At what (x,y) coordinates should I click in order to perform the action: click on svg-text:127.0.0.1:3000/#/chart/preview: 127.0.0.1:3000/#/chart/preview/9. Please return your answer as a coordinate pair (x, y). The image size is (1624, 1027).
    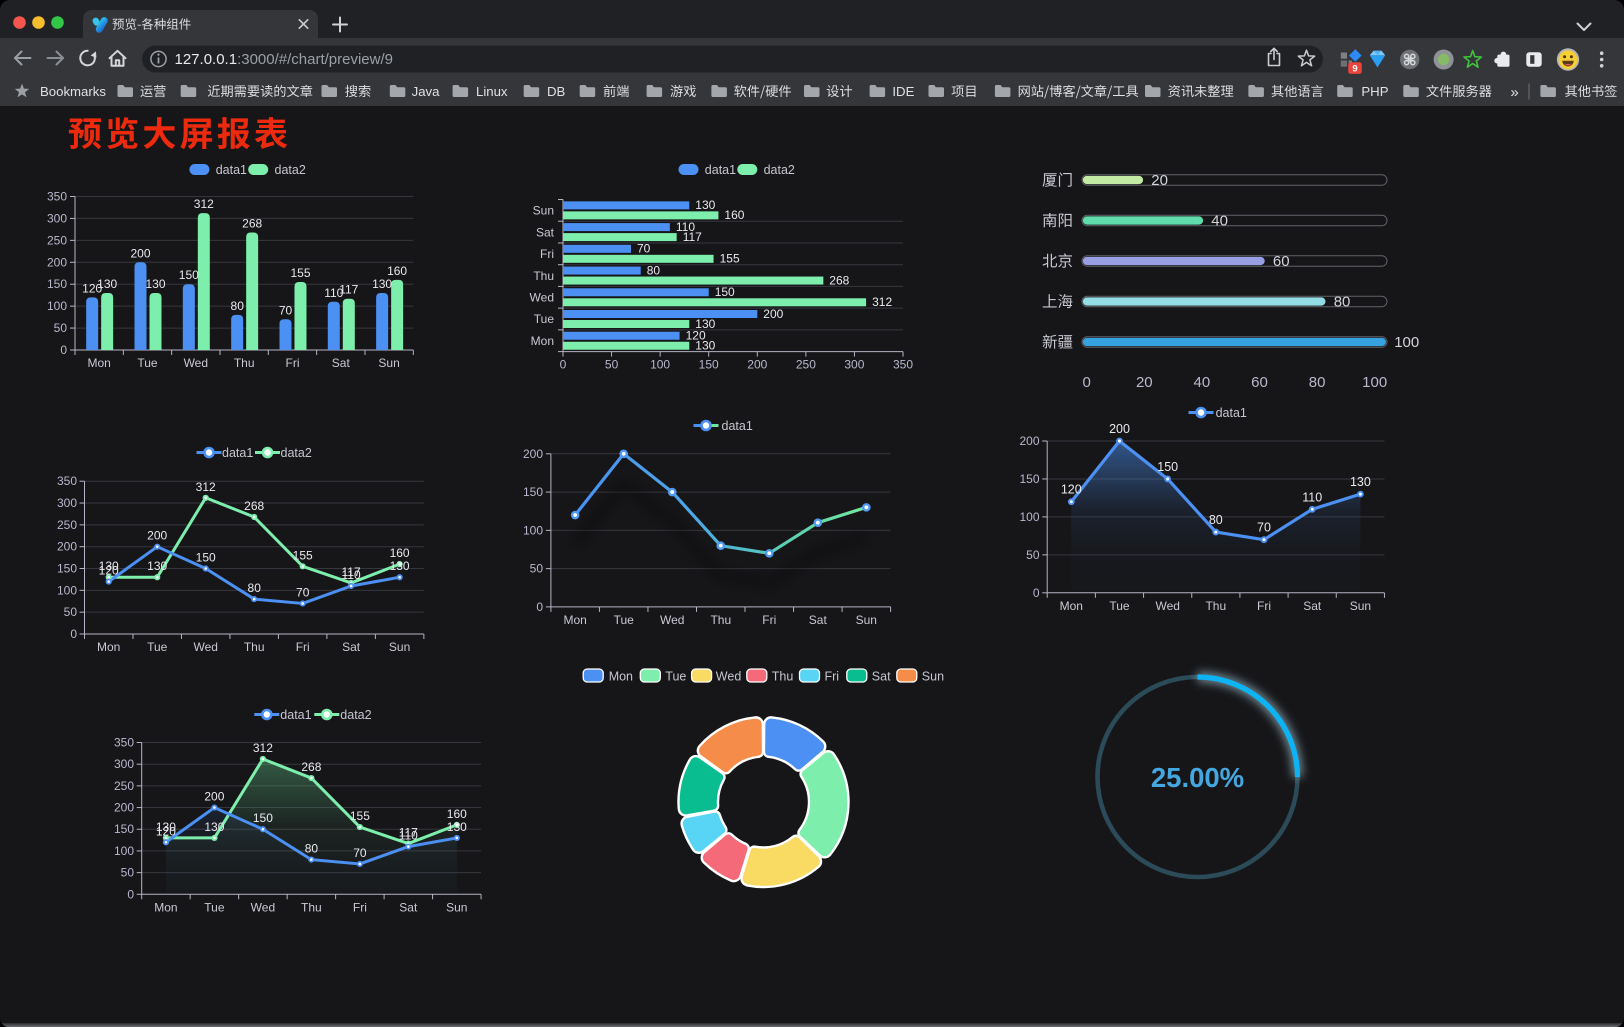
    Looking at the image, I should click on (284, 59).